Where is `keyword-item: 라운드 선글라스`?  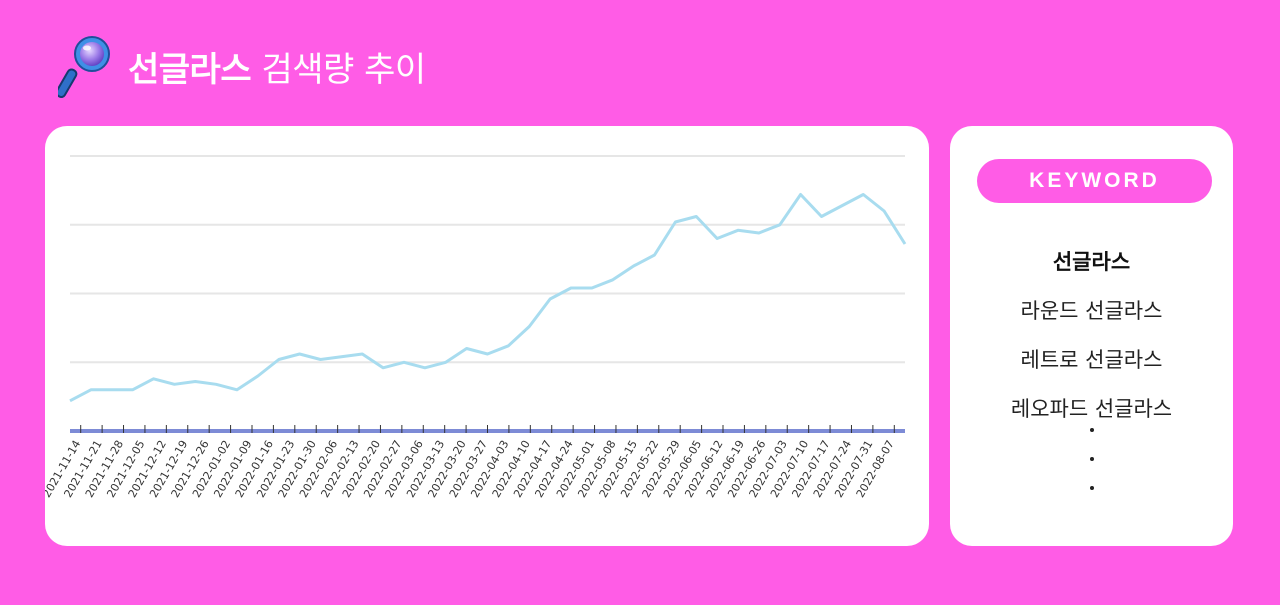 keyword-item: 라운드 선글라스 is located at coordinates (1091, 311).